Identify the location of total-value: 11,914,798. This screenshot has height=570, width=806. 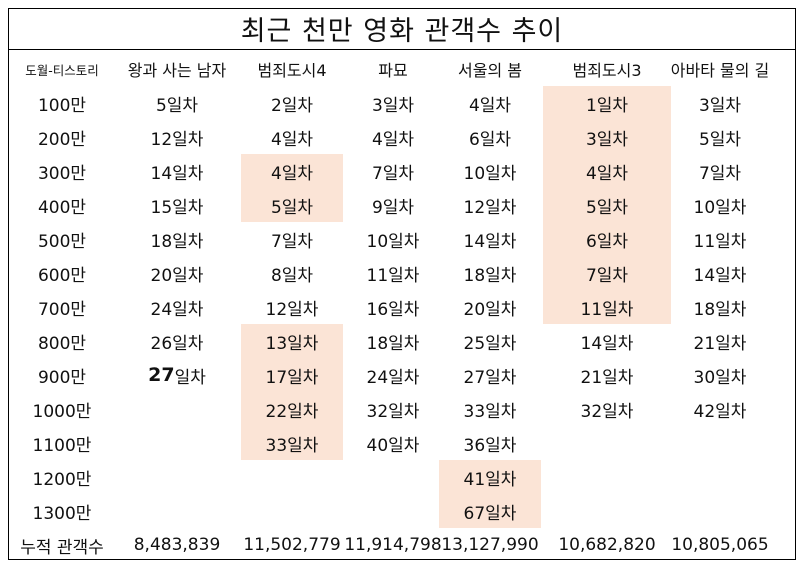
(393, 545).